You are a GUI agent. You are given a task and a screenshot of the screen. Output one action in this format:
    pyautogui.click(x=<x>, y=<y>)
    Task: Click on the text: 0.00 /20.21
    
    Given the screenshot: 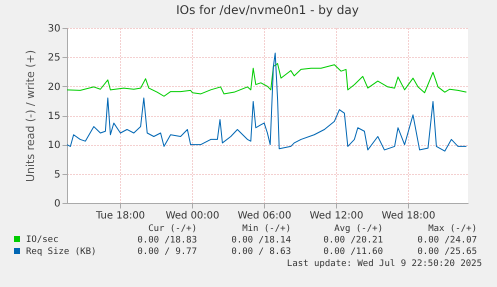 What is the action you would take?
    pyautogui.click(x=353, y=241)
    